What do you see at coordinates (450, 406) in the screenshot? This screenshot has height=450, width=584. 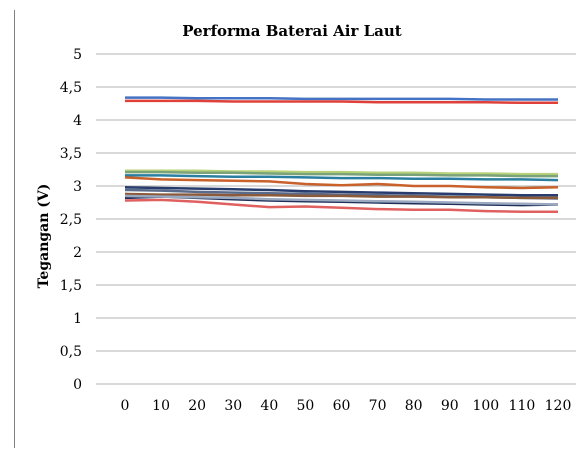 I see `x-tick-label: 90` at bounding box center [450, 406].